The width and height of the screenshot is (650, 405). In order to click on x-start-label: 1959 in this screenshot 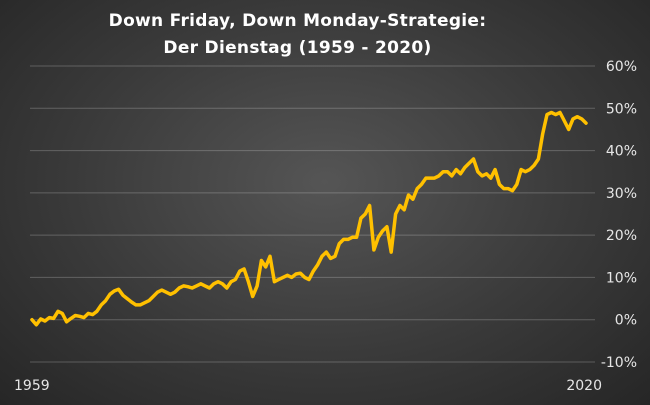, I will do `click(32, 386)`.